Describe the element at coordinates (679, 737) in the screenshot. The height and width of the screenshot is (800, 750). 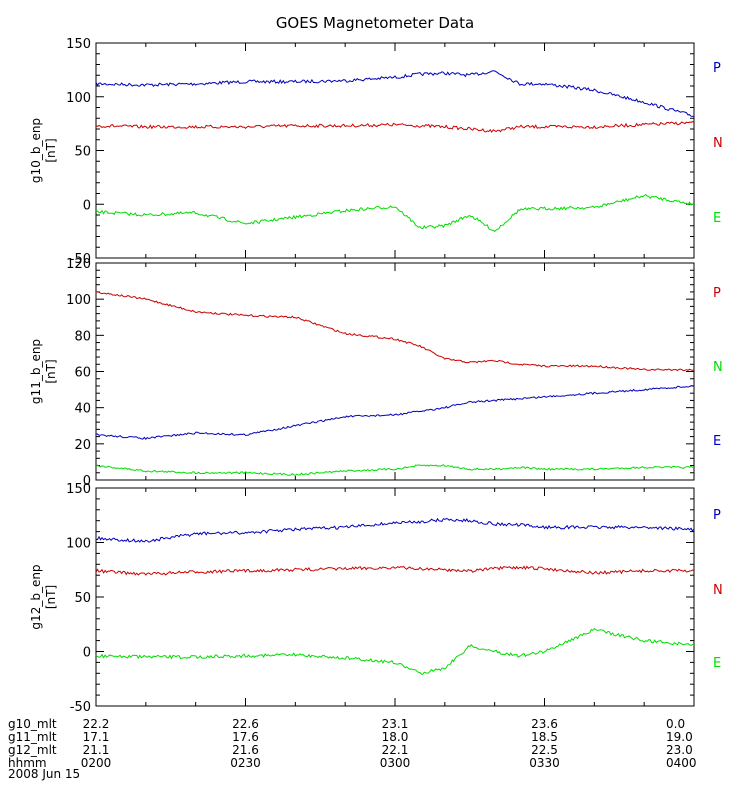
I see `time-row-value: 19.0` at that location.